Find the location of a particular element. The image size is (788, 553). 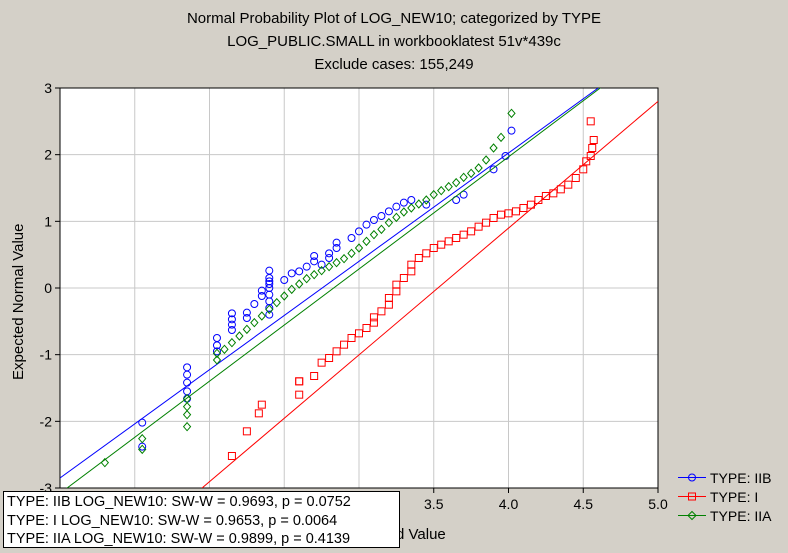

legend-marker-circle-icon is located at coordinates (692, 477).